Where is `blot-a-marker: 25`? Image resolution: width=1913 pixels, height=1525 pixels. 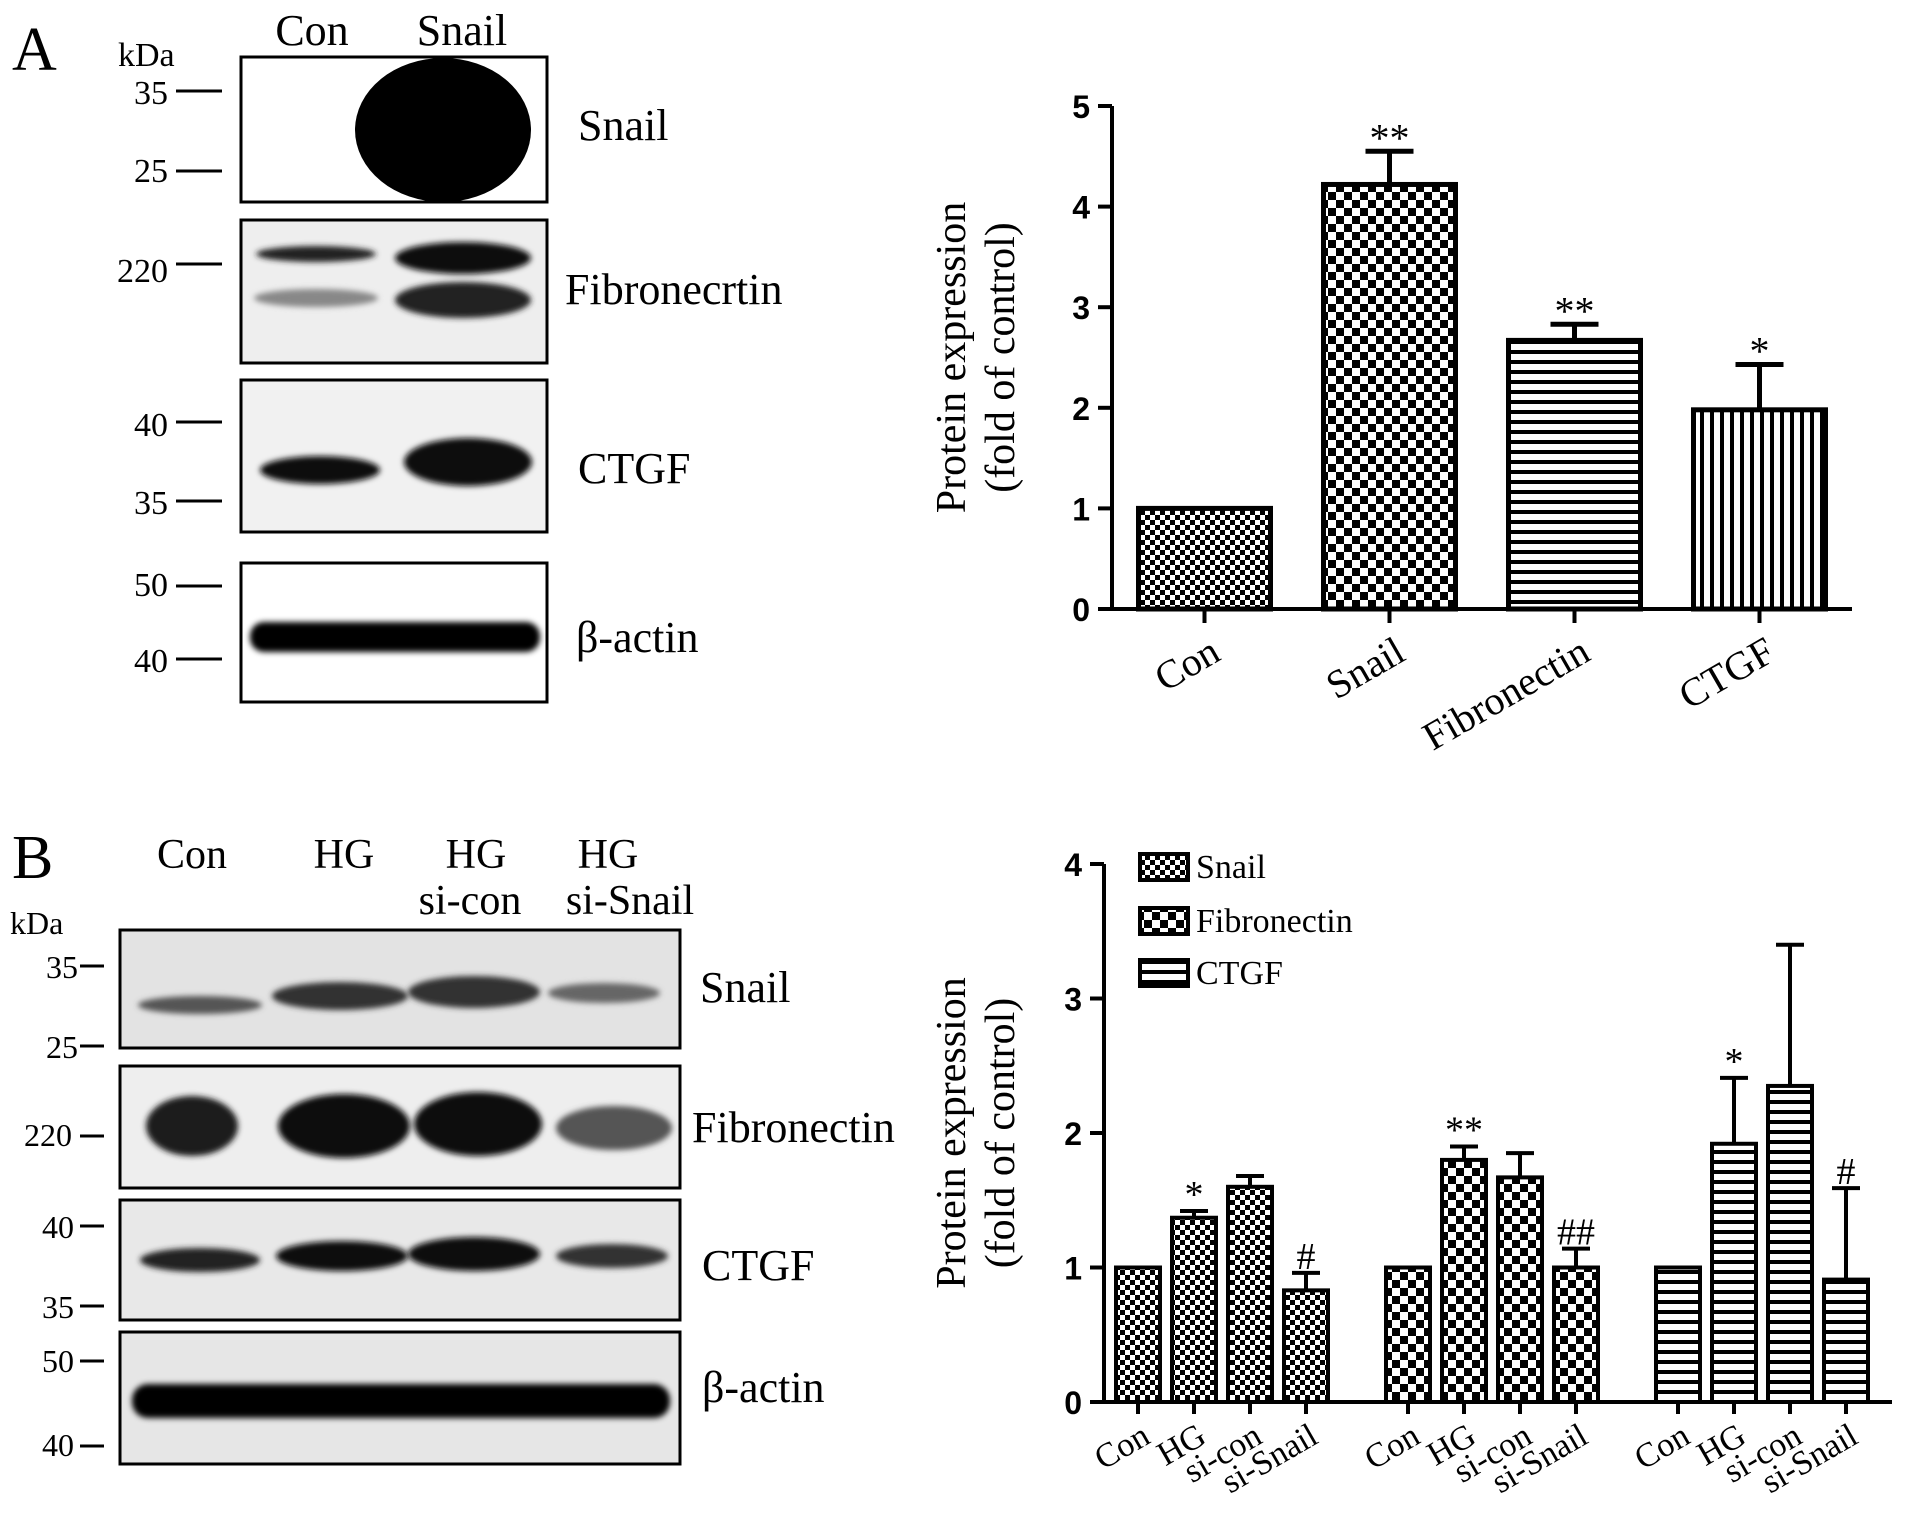 blot-a-marker: 25 is located at coordinates (151, 171).